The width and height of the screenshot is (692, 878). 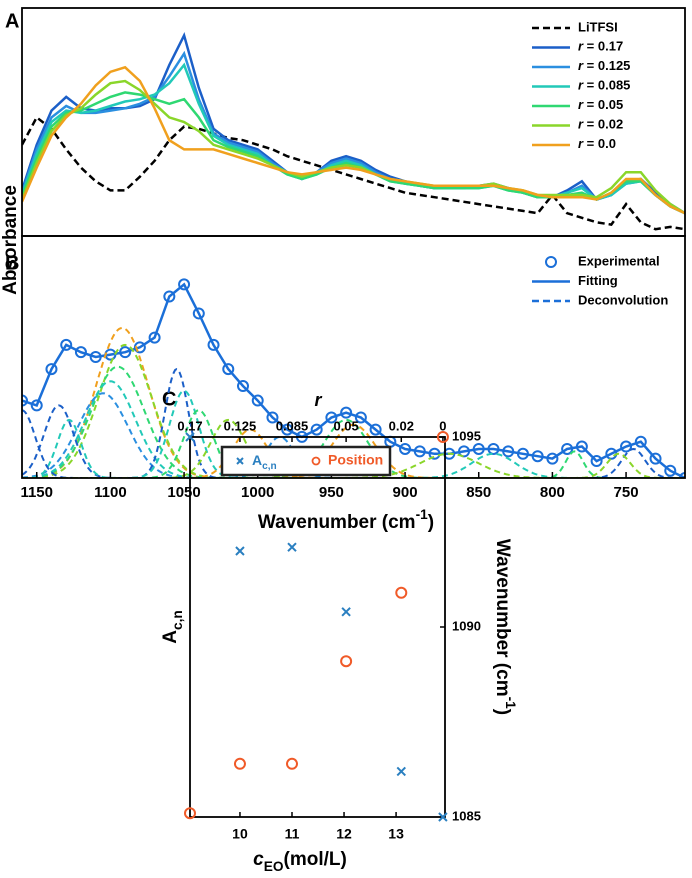 I want to click on x2-tick-label: 0.02, so click(x=401, y=425).